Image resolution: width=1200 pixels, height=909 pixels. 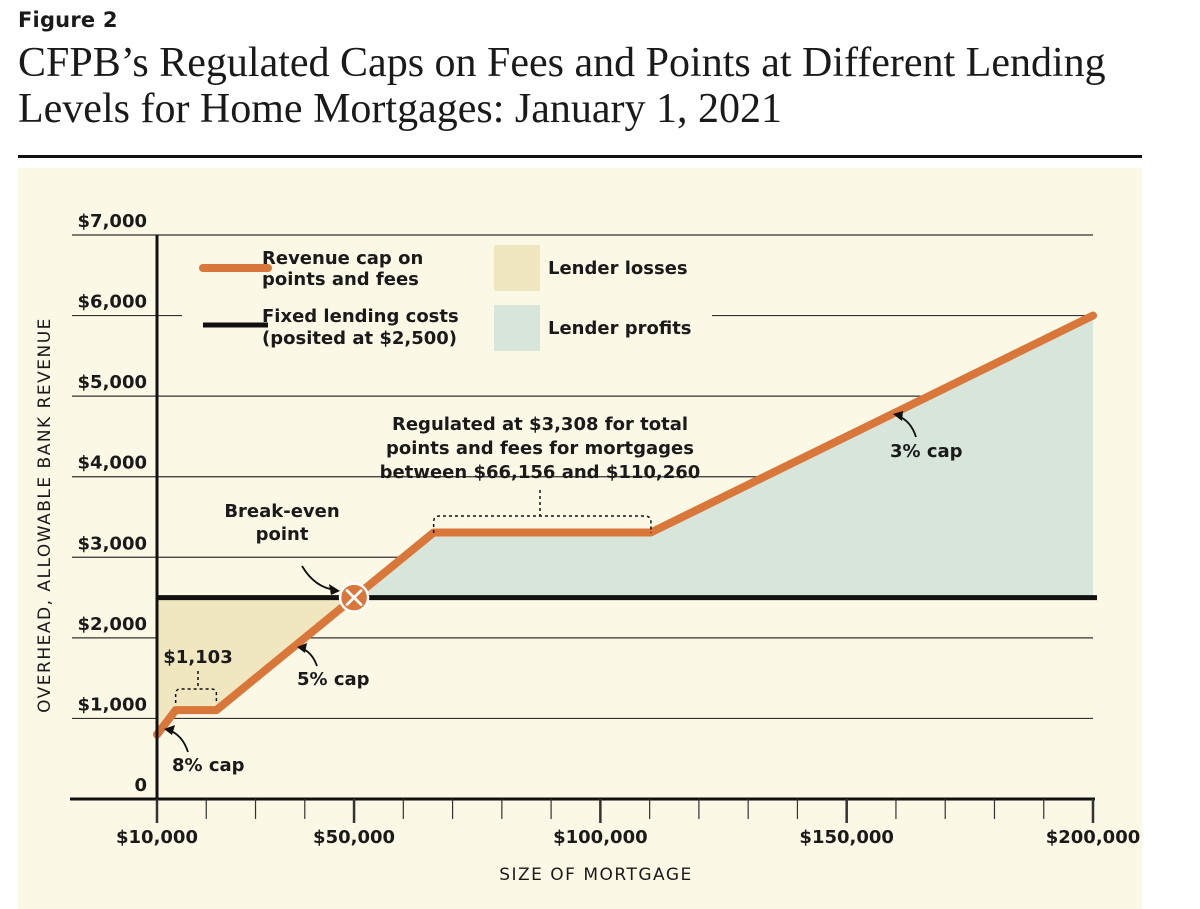 What do you see at coordinates (580, 156) in the screenshot?
I see `title-divider` at bounding box center [580, 156].